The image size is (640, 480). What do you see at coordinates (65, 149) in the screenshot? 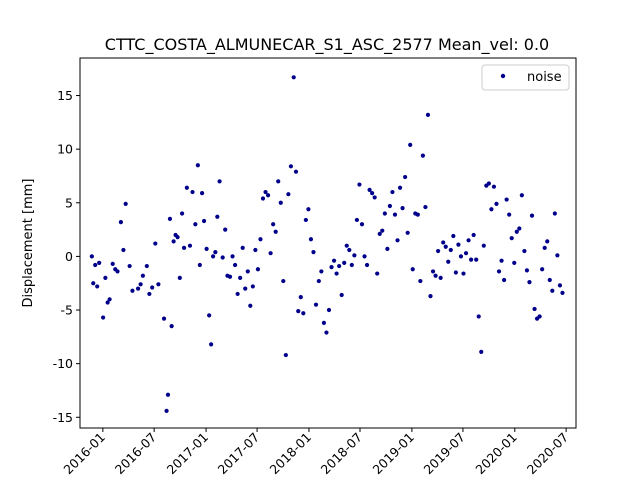
I see `y-tick-label: 10` at bounding box center [65, 149].